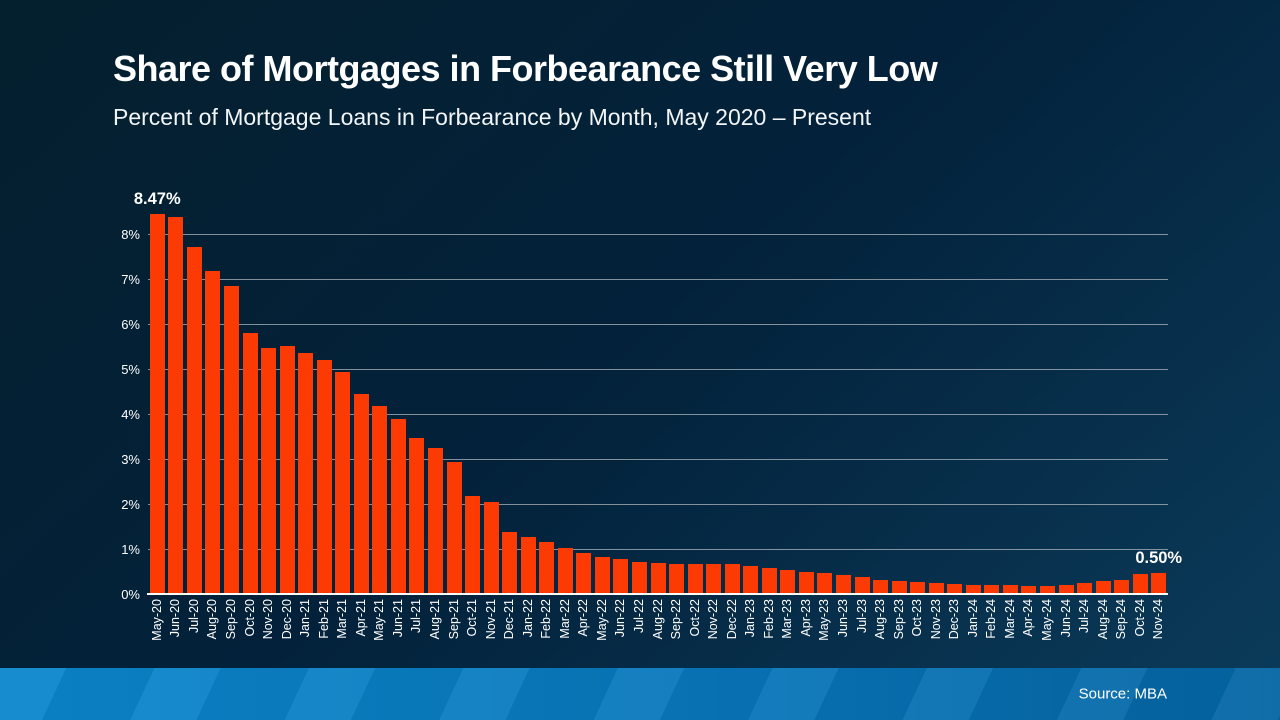 The height and width of the screenshot is (720, 1280). I want to click on x-axis-label-slot: Oct-21, so click(472, 635).